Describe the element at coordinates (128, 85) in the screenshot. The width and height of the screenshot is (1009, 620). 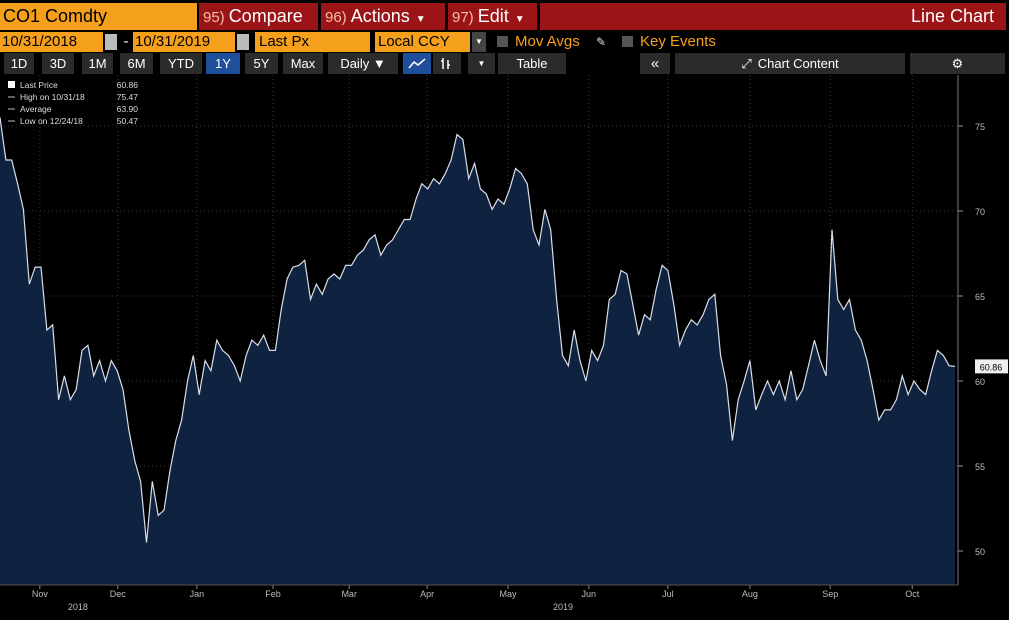
I see `legend-value: 60.86` at that location.